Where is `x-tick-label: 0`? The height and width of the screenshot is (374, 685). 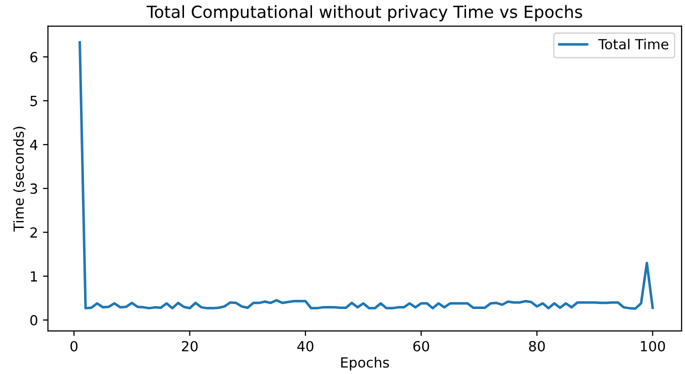 x-tick-label: 0 is located at coordinates (74, 346).